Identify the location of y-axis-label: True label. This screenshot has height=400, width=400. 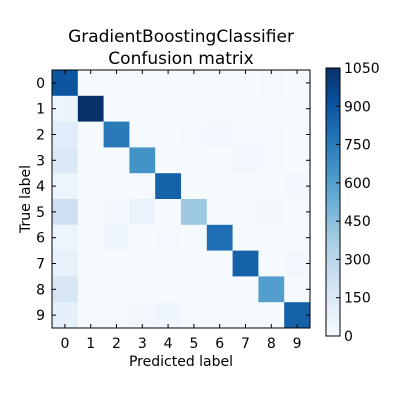
(26, 199).